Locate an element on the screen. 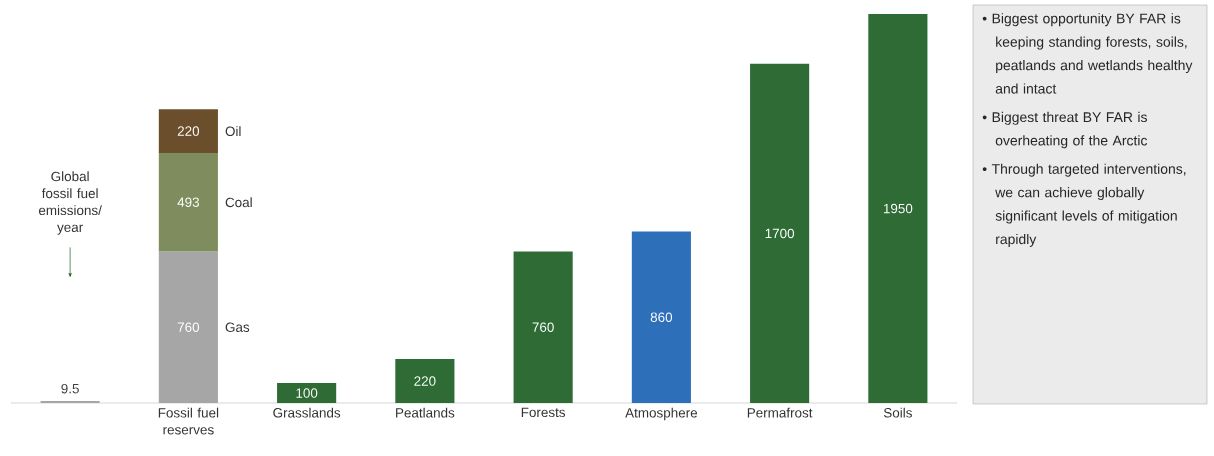 The height and width of the screenshot is (456, 1214). data-label: 493 is located at coordinates (188, 202).